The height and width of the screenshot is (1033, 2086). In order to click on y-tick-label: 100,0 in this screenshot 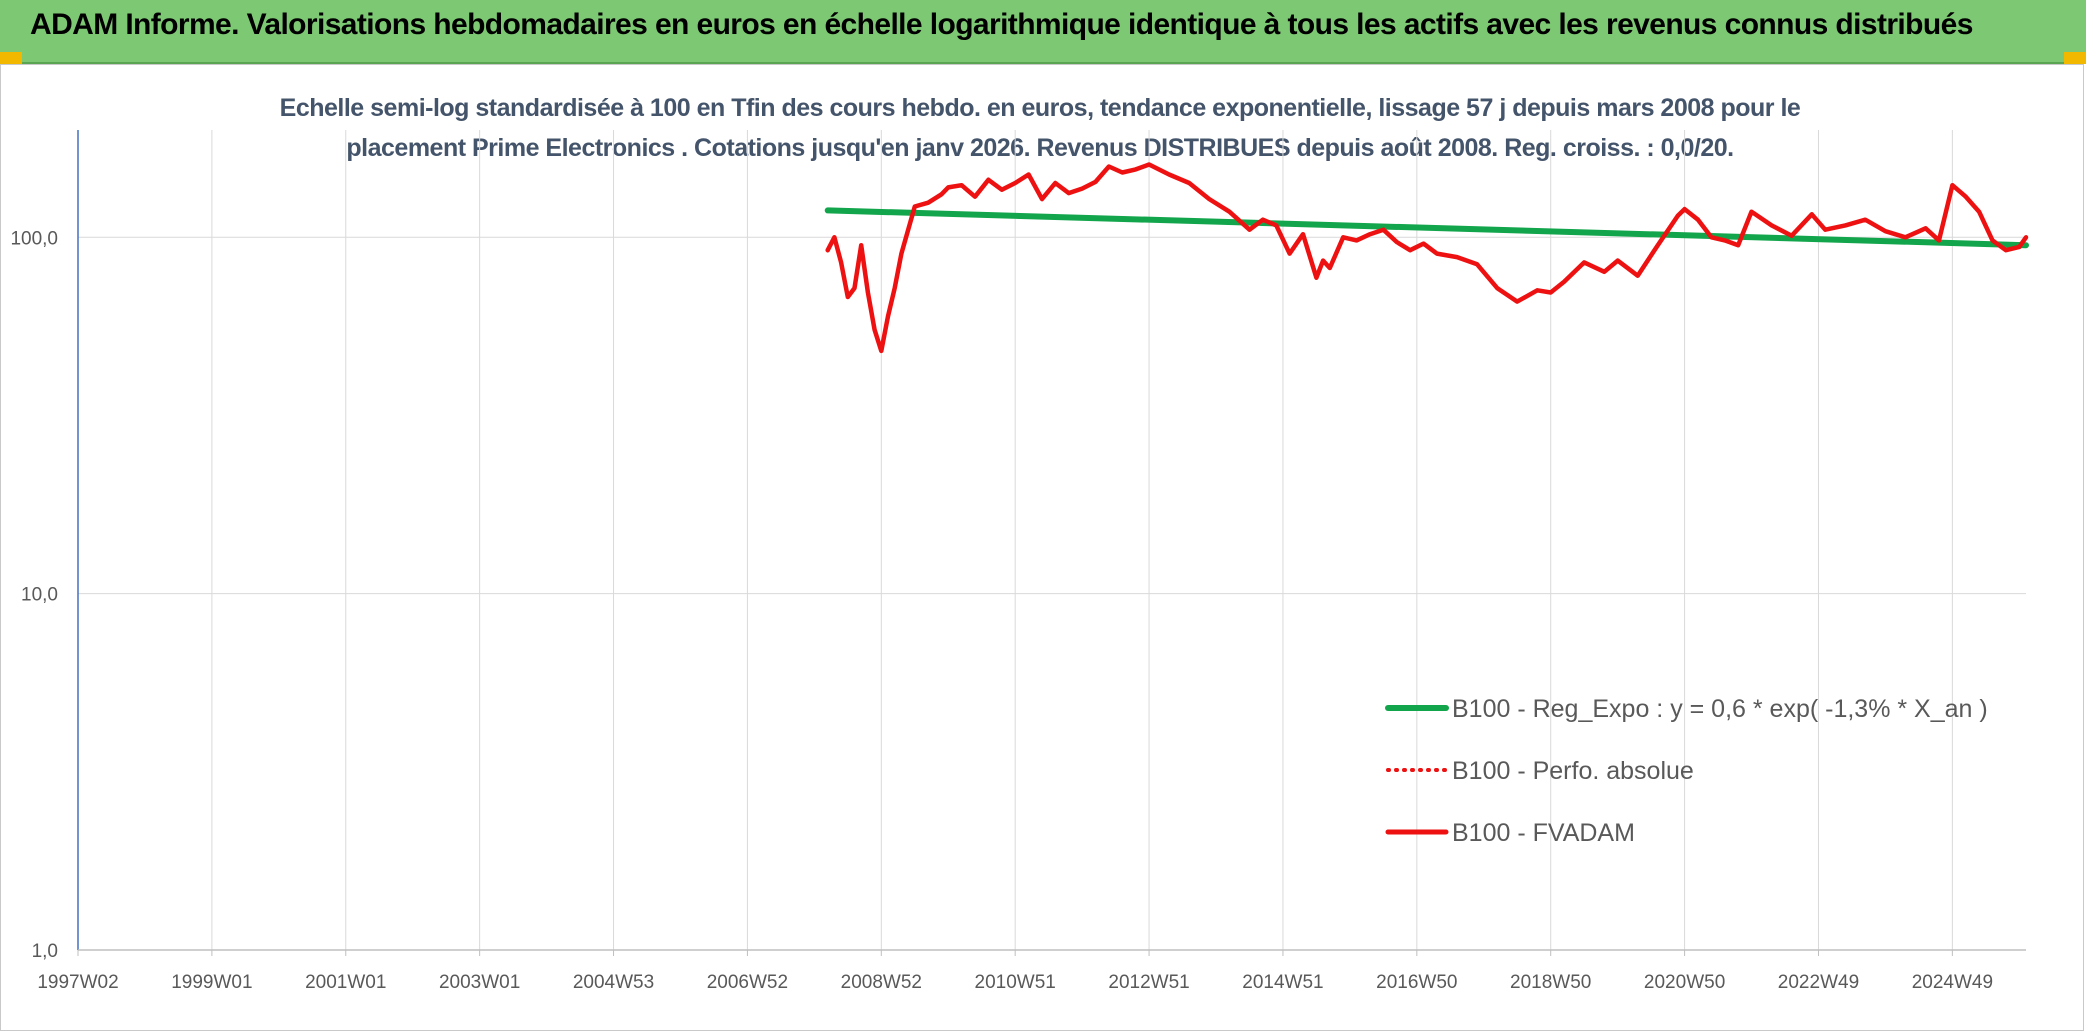, I will do `click(34, 238)`.